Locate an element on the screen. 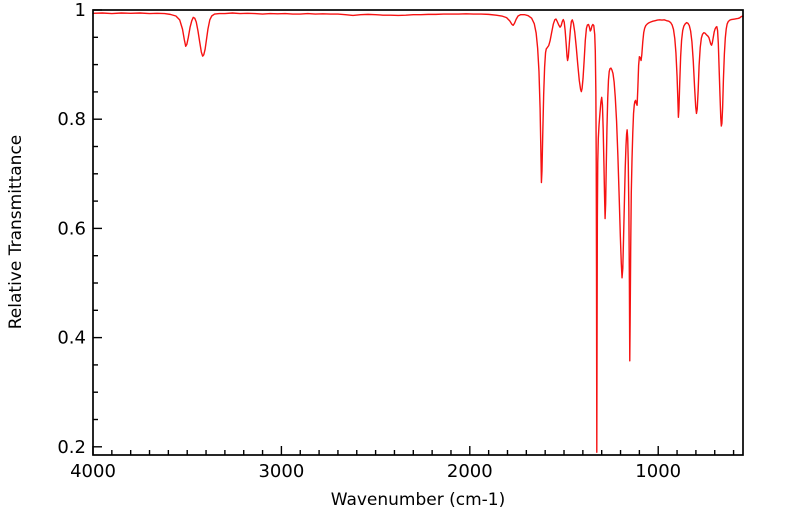 The height and width of the screenshot is (516, 799). x-tick-label: 2000 is located at coordinates (470, 471).